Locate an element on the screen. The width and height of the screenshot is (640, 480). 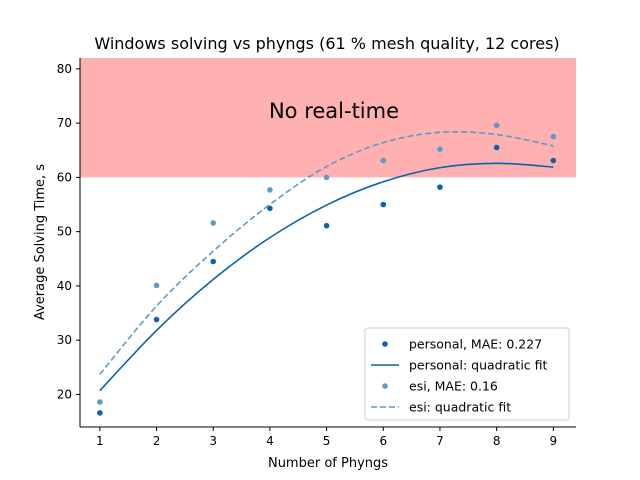
x-tick-label-6: 6 is located at coordinates (383, 441).